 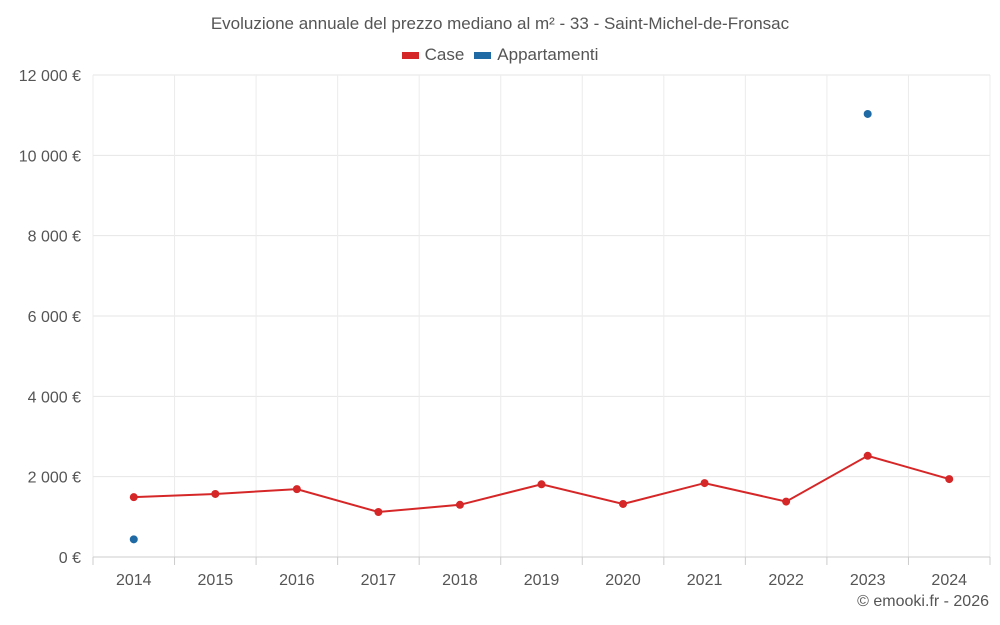 I want to click on legend-swatch-appartamenti, so click(x=483, y=55).